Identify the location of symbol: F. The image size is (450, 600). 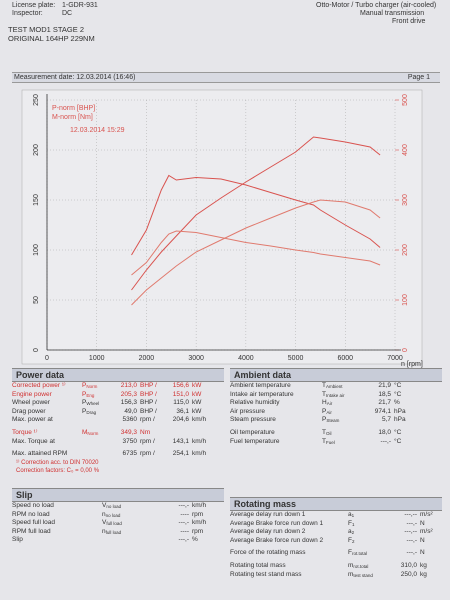
(350, 540).